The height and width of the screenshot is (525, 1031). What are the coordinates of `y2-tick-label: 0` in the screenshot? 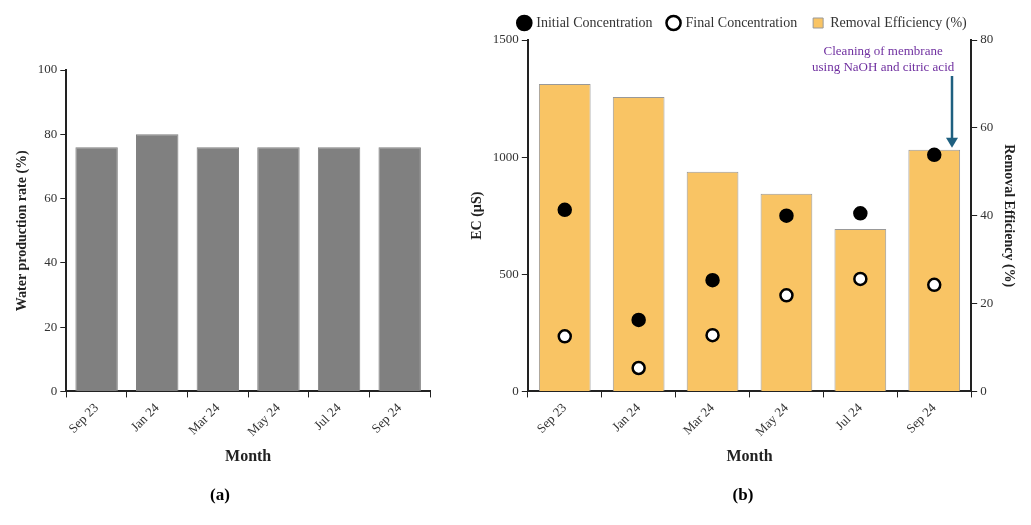 It's located at (983, 390).